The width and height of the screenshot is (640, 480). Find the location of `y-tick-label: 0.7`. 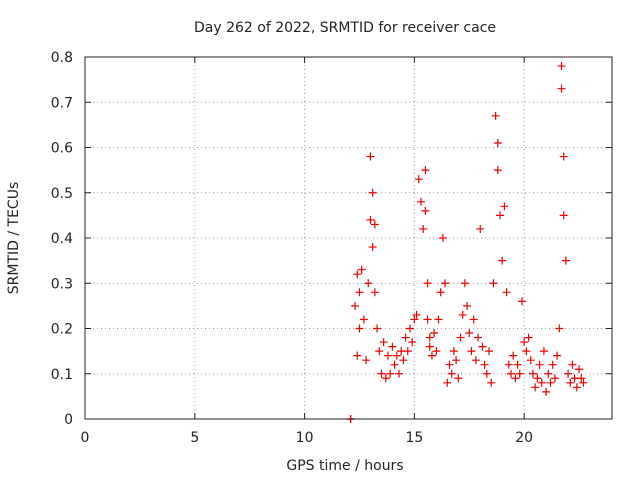

y-tick-label: 0.7 is located at coordinates (62, 103).